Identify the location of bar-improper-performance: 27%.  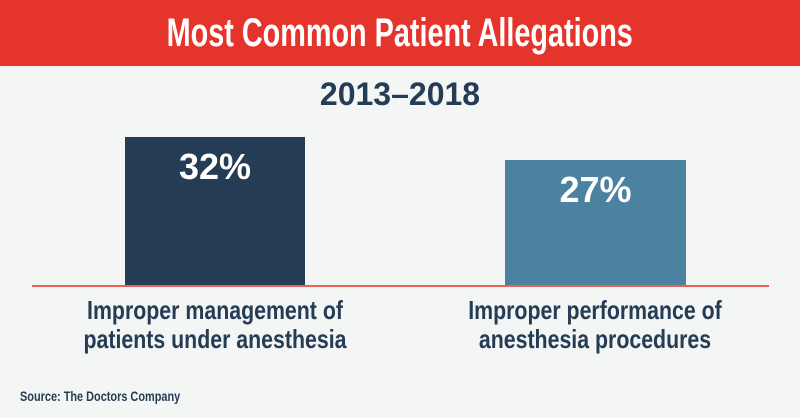
(595, 222).